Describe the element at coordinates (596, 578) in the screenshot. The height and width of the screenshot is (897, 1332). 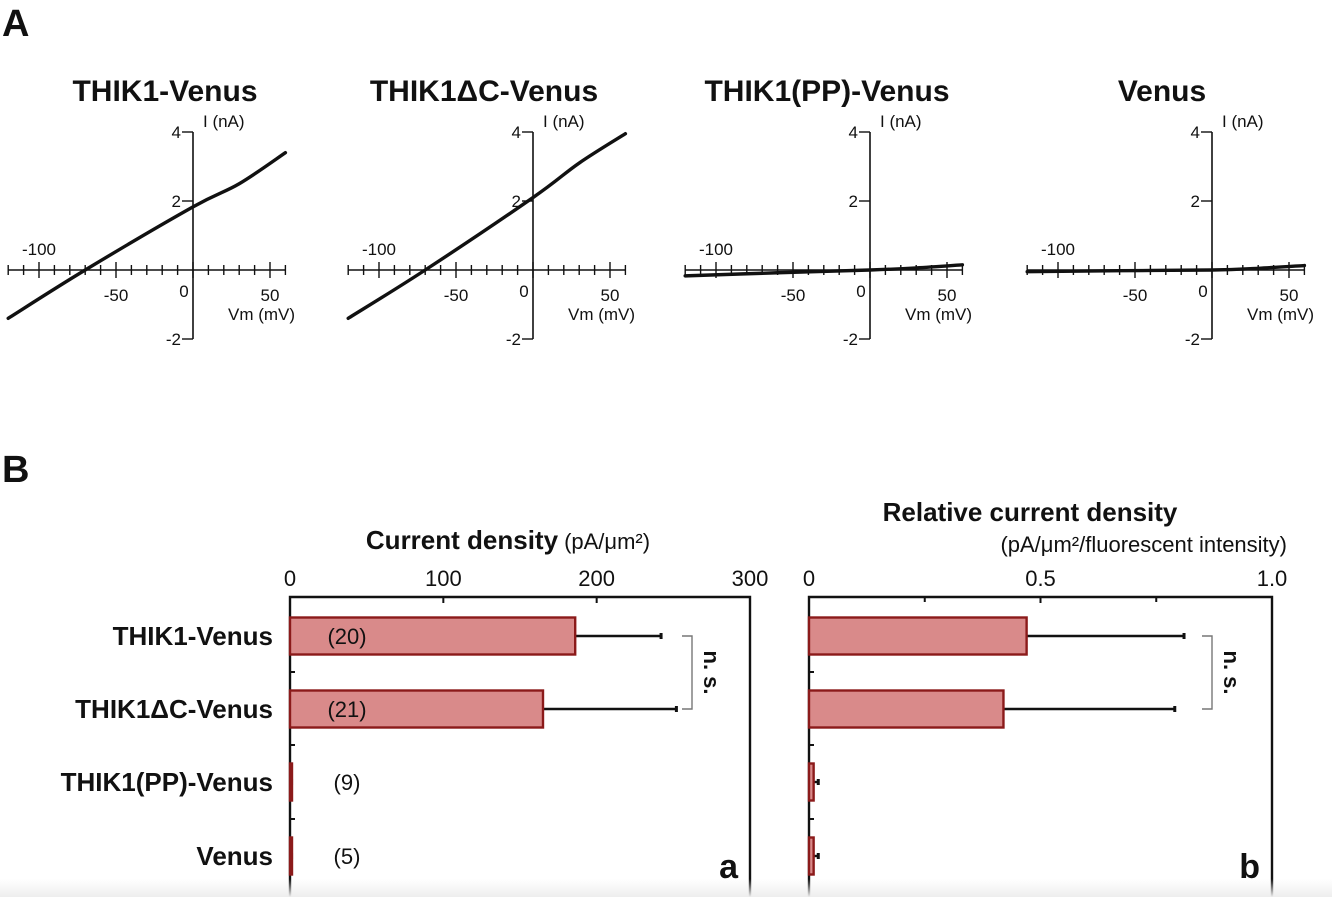
I see `x-tick-label: 200` at that location.